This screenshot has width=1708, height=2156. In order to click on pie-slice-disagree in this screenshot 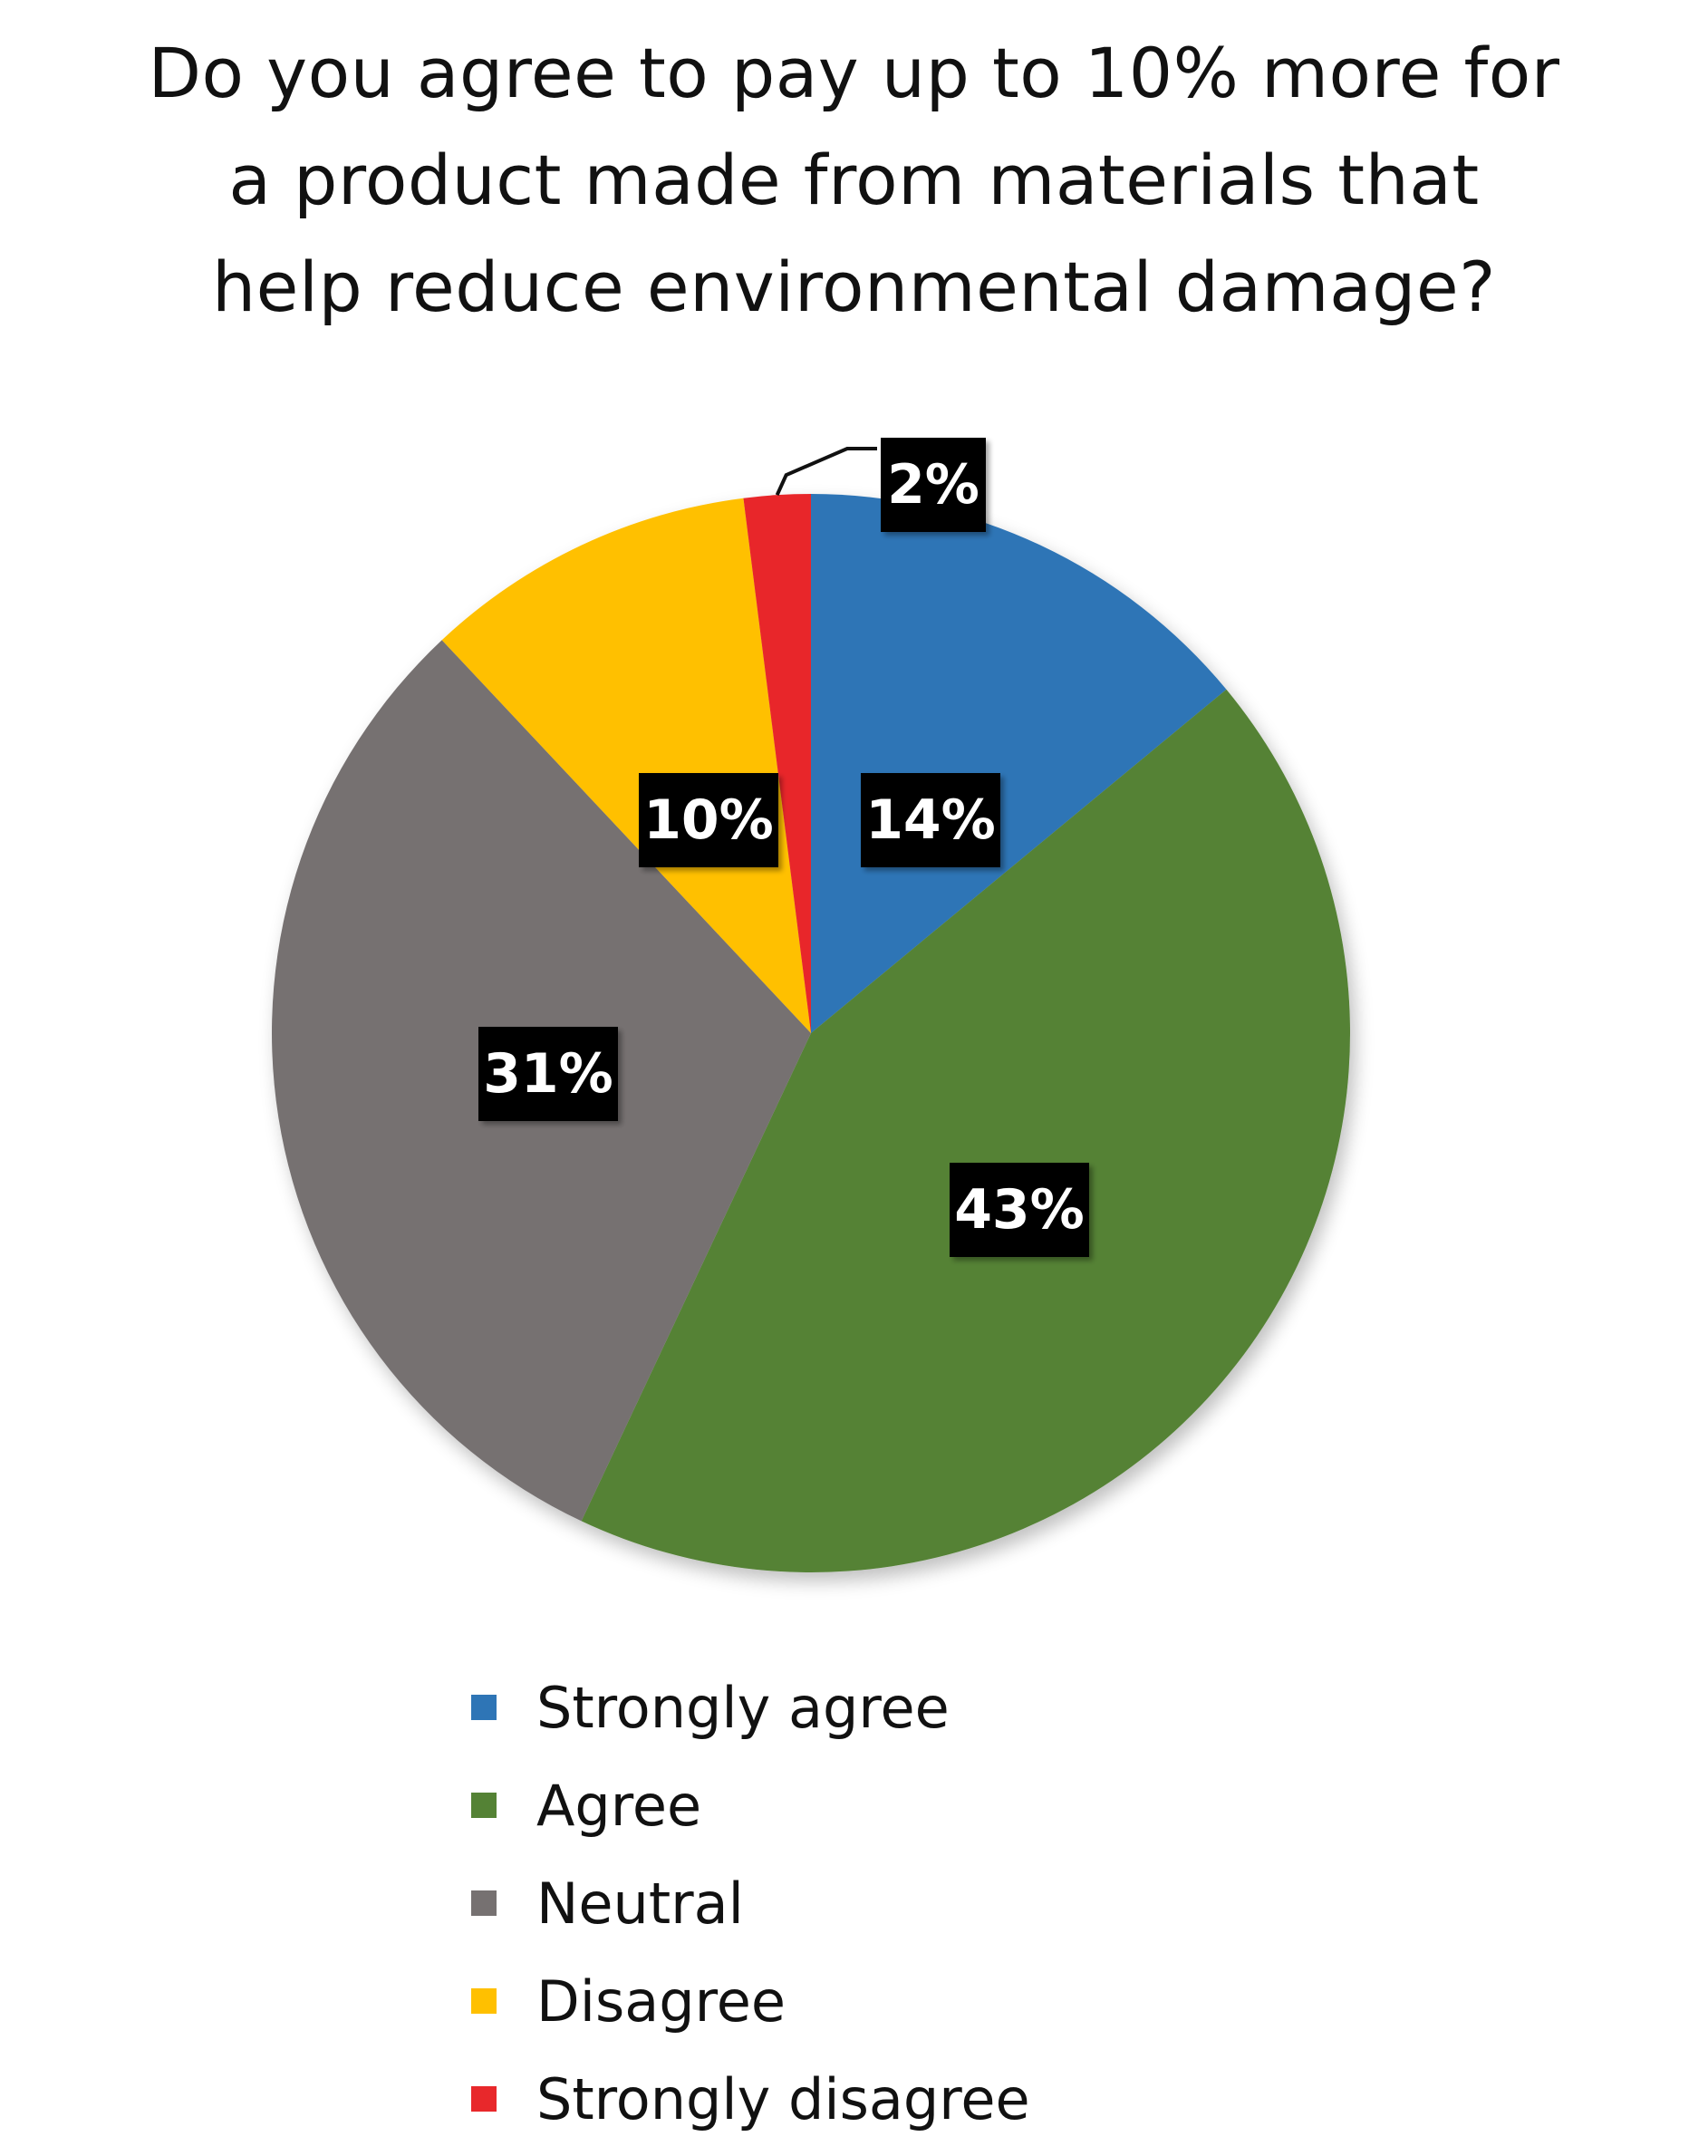, I will do `click(626, 765)`.